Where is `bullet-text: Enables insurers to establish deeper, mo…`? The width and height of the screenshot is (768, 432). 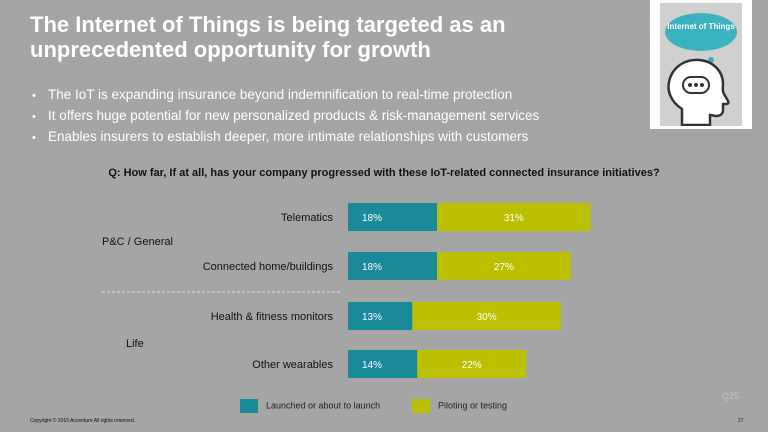 bullet-text: Enables insurers to establish deeper, mo… is located at coordinates (288, 136).